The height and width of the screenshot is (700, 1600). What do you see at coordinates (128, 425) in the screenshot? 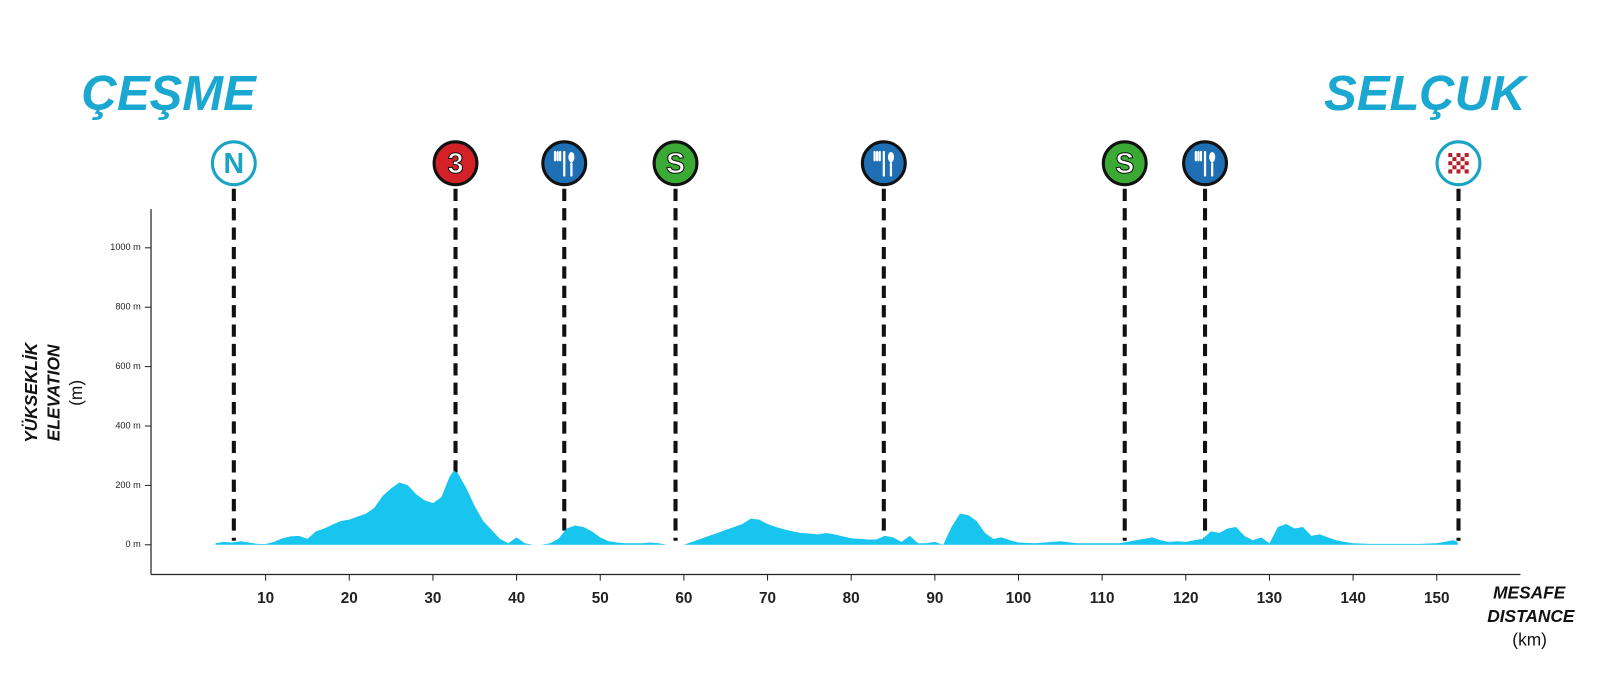
I see `y-tick-label: 400 m` at bounding box center [128, 425].